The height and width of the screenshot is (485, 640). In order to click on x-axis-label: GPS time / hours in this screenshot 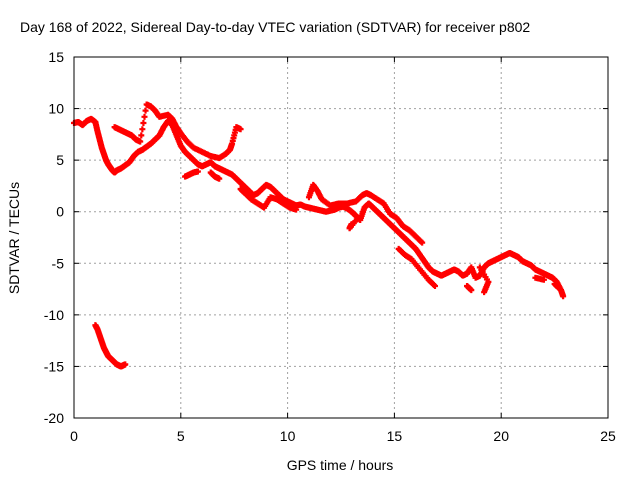, I will do `click(340, 465)`.